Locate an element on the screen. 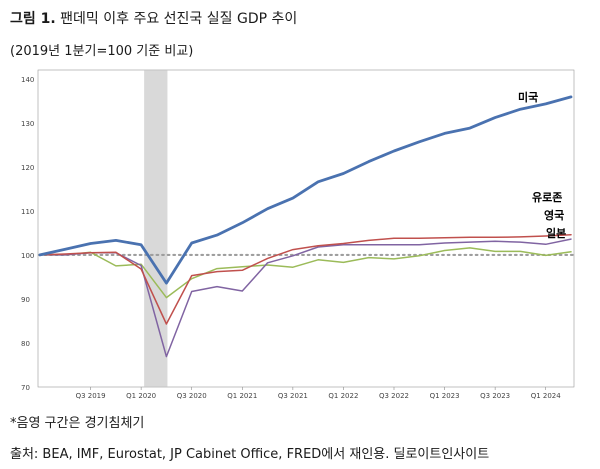  series-line-japan is located at coordinates (305, 273).